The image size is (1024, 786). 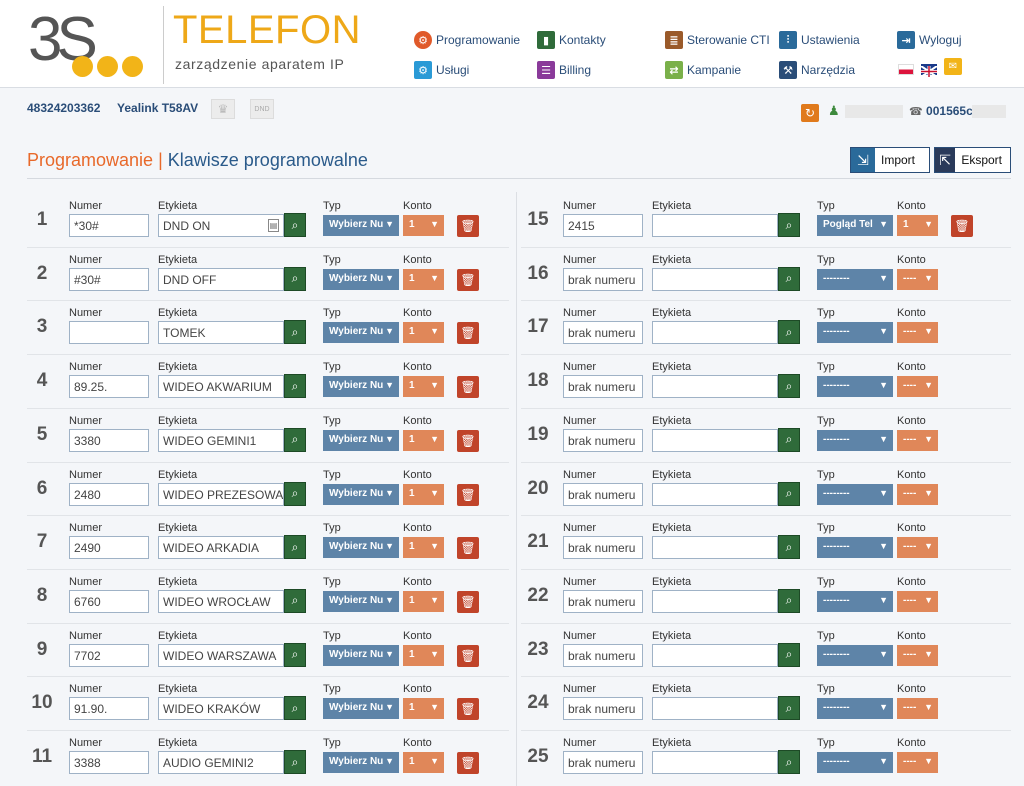 What do you see at coordinates (817, 70) in the screenshot?
I see `nav-narzedzia: ⚒ Narzędzia` at bounding box center [817, 70].